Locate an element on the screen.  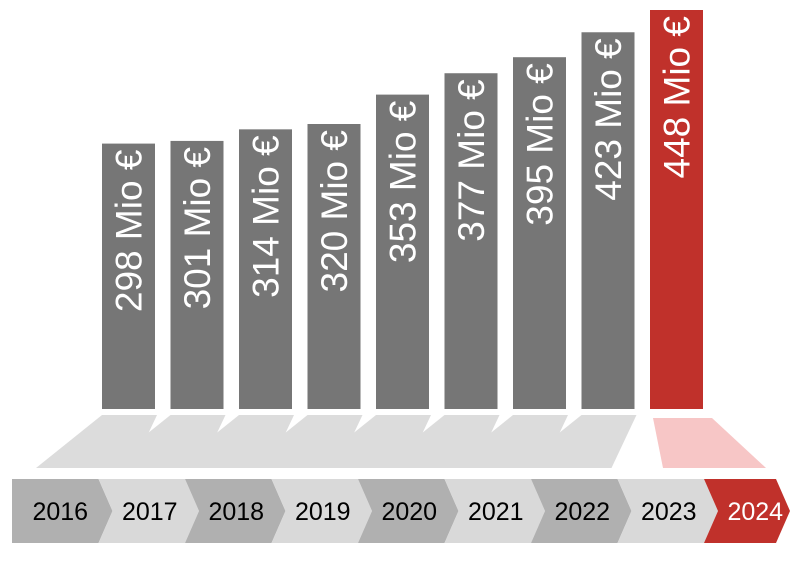
bar-2016 is located at coordinates (128, 276).